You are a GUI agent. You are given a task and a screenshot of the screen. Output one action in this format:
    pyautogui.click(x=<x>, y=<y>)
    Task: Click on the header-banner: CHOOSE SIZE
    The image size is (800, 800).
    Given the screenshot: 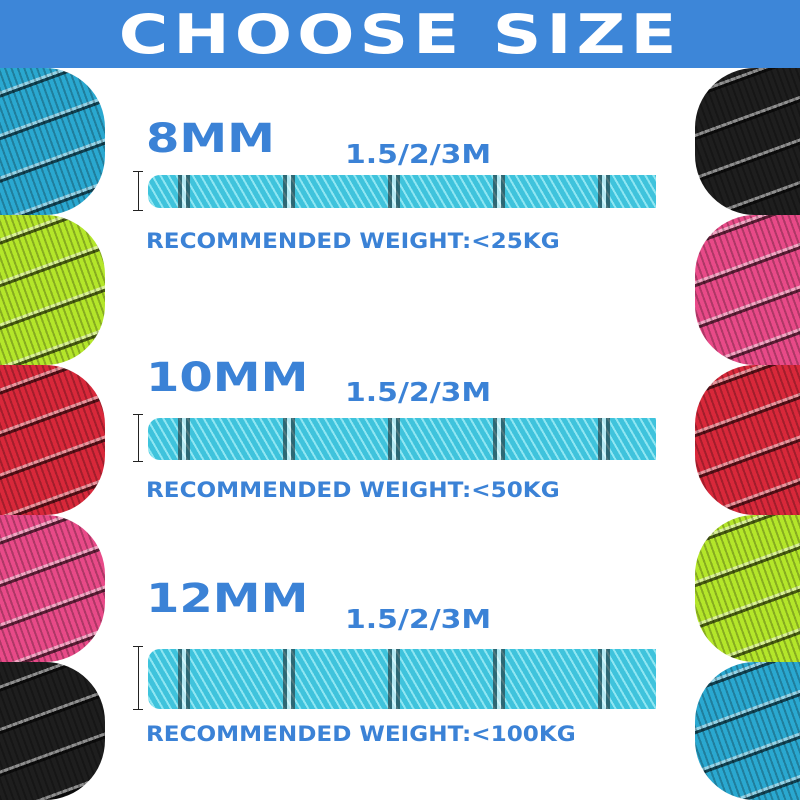 What is the action you would take?
    pyautogui.click(x=400, y=34)
    